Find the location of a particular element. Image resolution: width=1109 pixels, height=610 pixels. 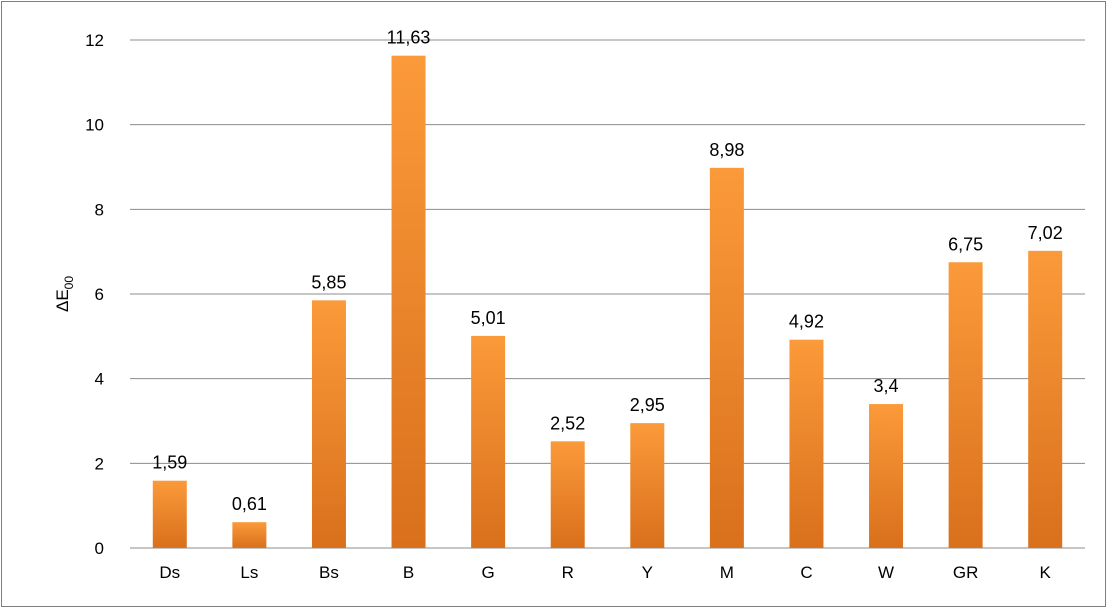

bar-y is located at coordinates (647, 485).